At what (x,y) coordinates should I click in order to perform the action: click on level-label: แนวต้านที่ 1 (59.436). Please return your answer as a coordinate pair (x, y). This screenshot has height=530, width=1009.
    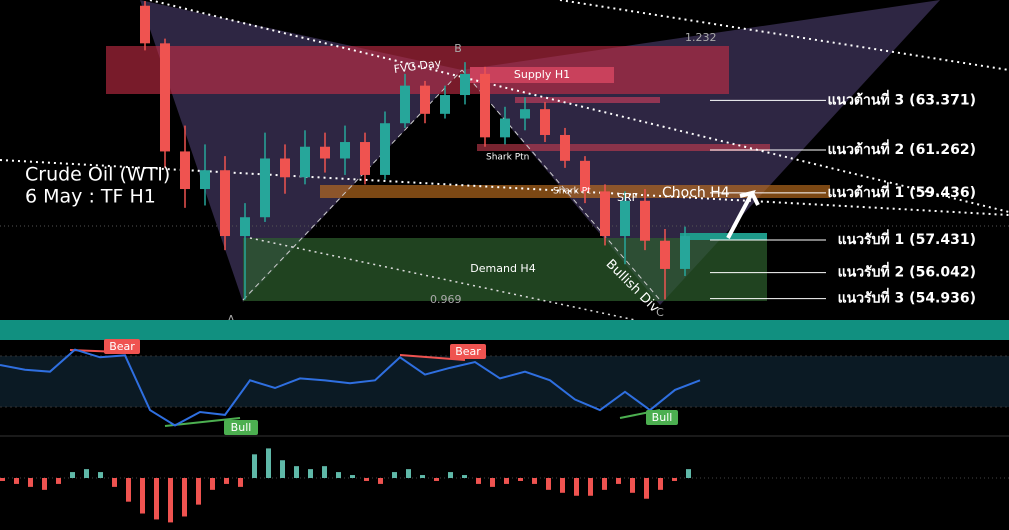
    Looking at the image, I should click on (901, 191).